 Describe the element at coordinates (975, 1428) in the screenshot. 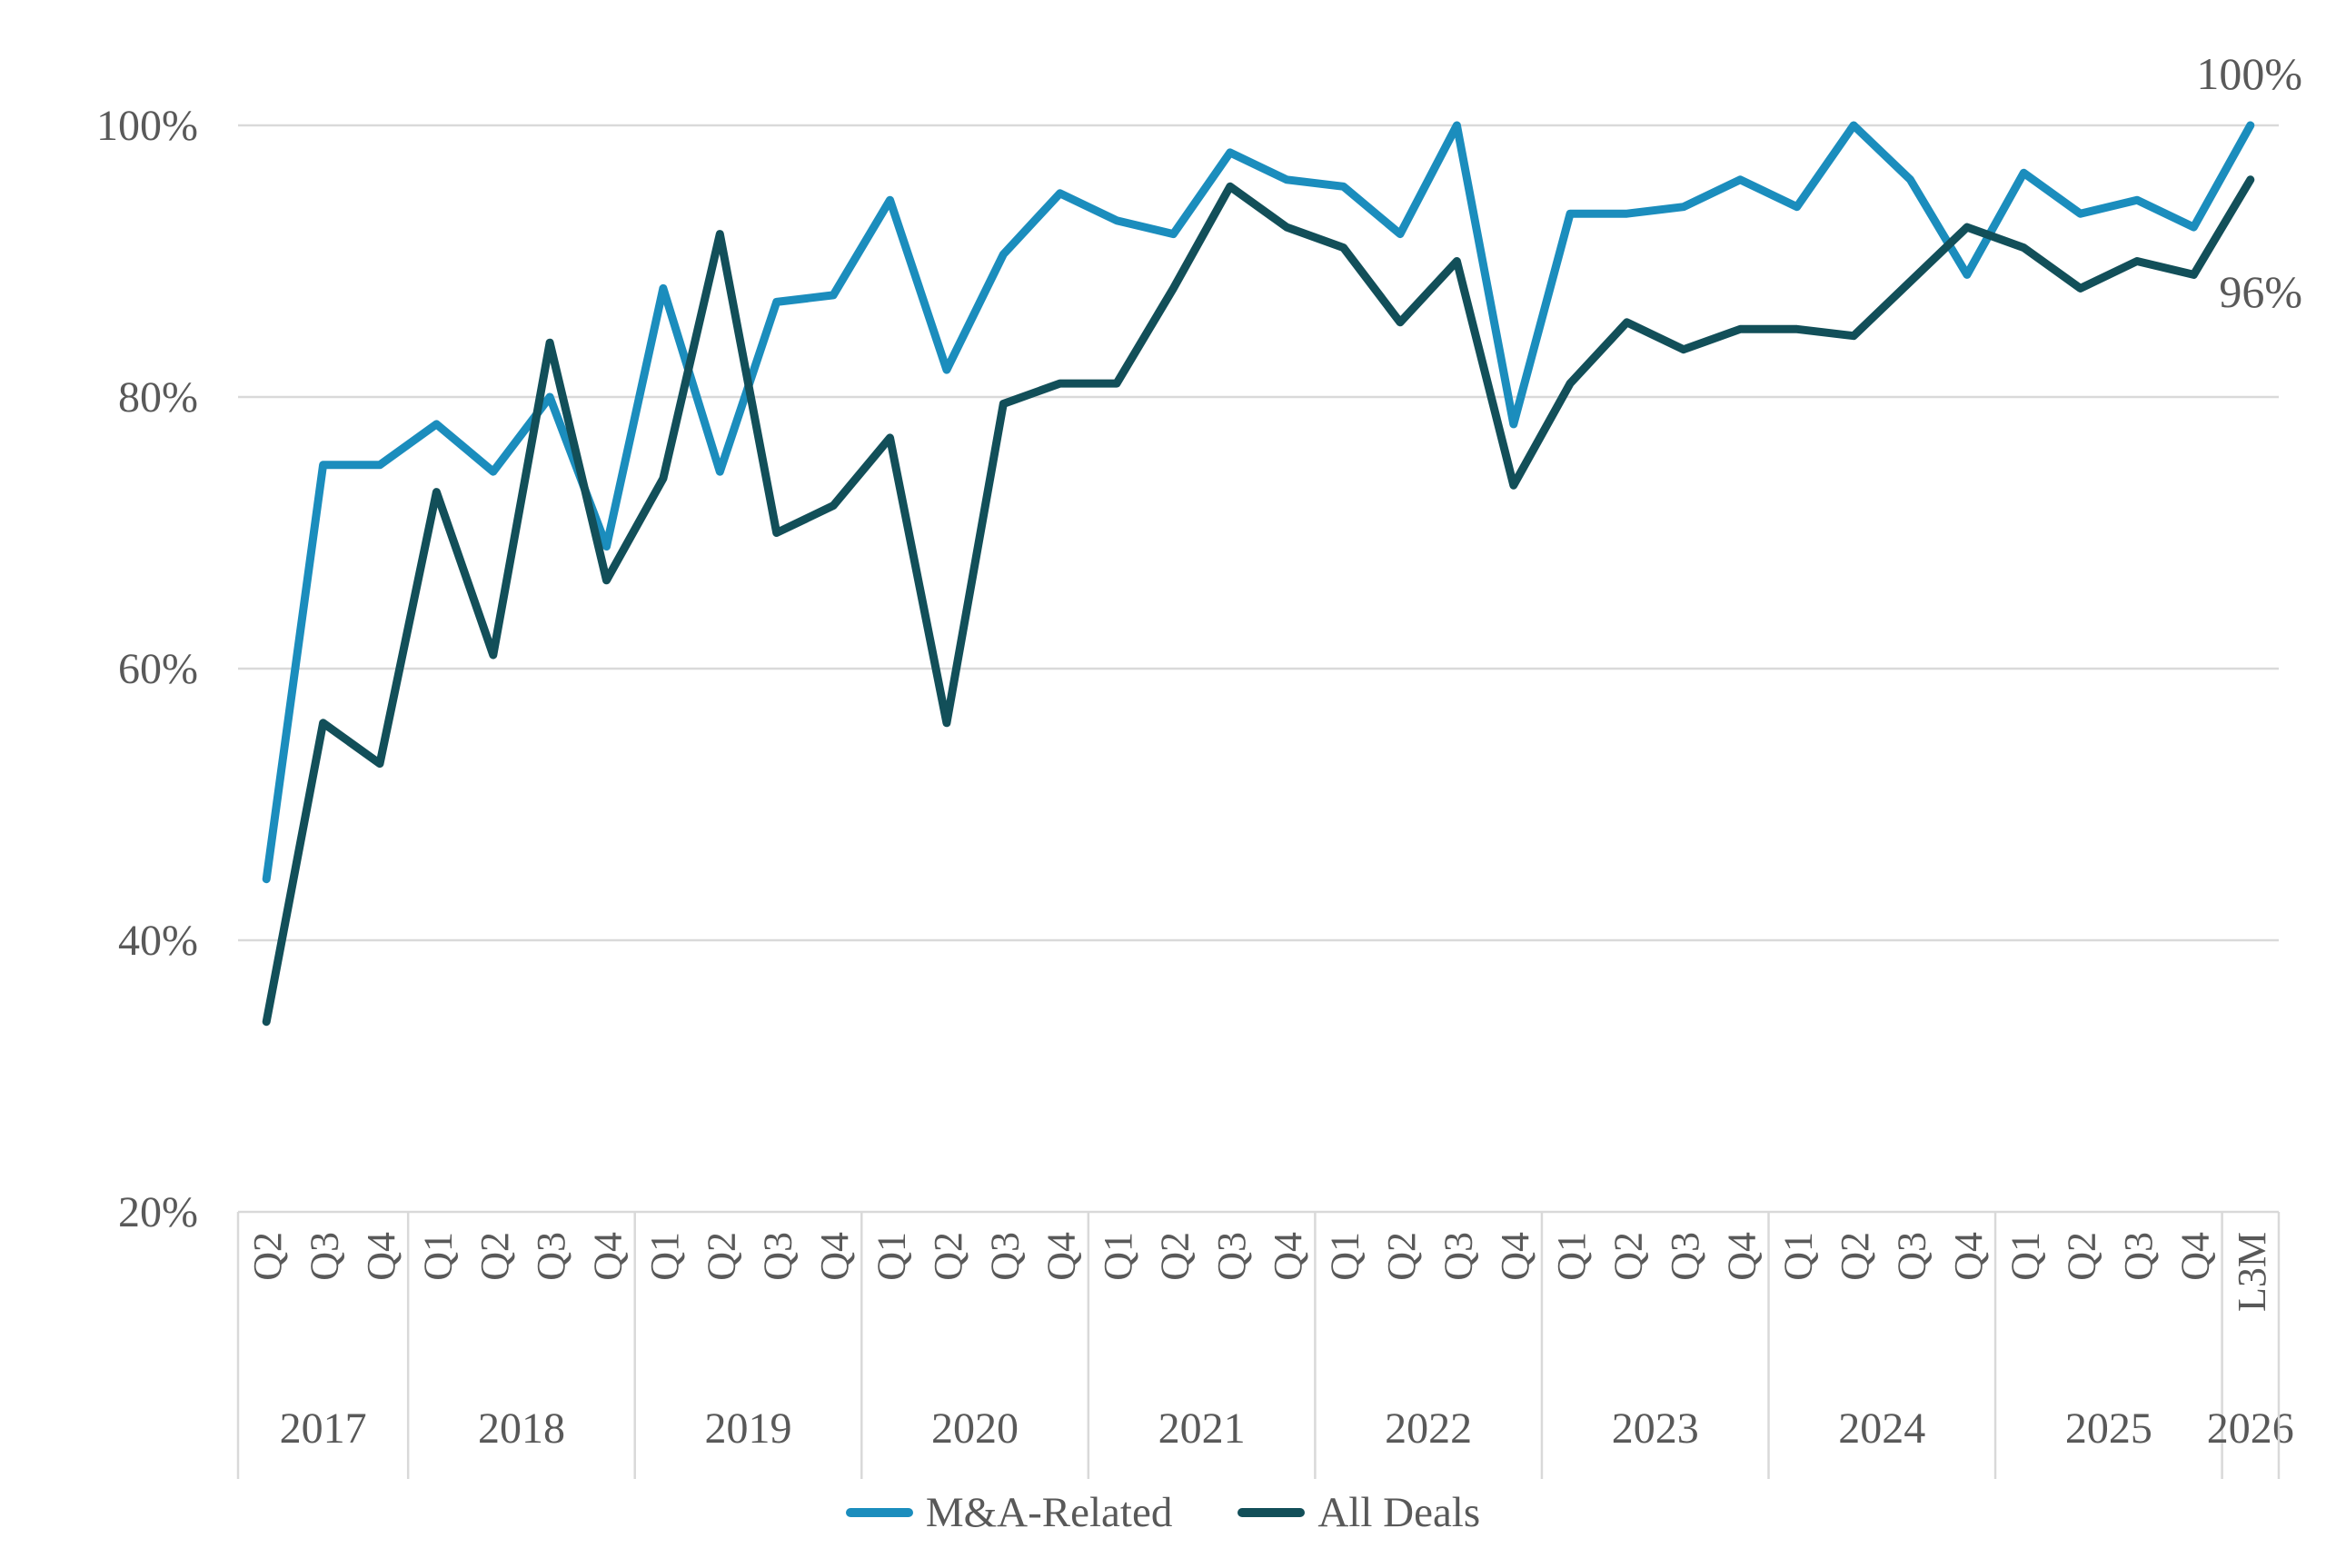

I see `x-axis-year-label: 2020` at that location.